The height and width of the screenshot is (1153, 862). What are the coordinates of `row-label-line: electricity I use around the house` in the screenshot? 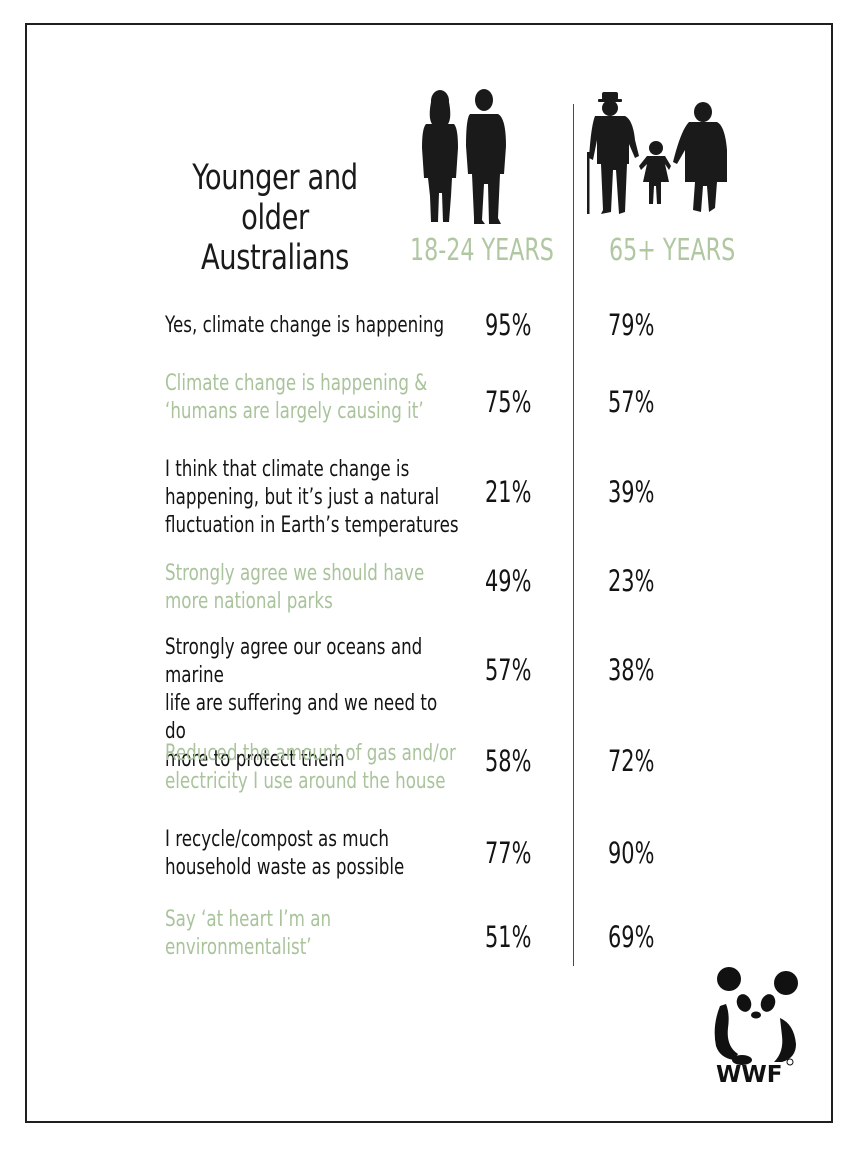 It's located at (305, 781).